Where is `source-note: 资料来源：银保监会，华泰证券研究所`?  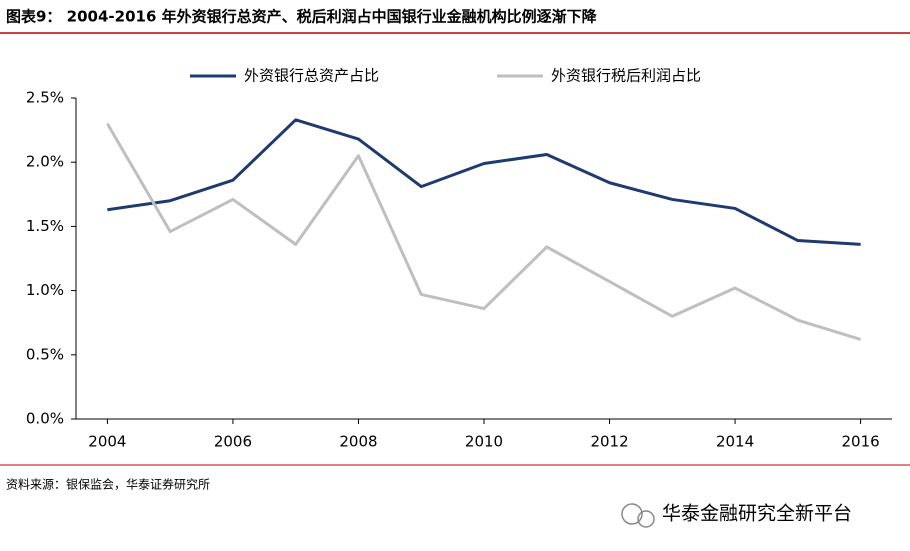
source-note: 资料来源：银保监会，华泰证券研究所 is located at coordinates (108, 484).